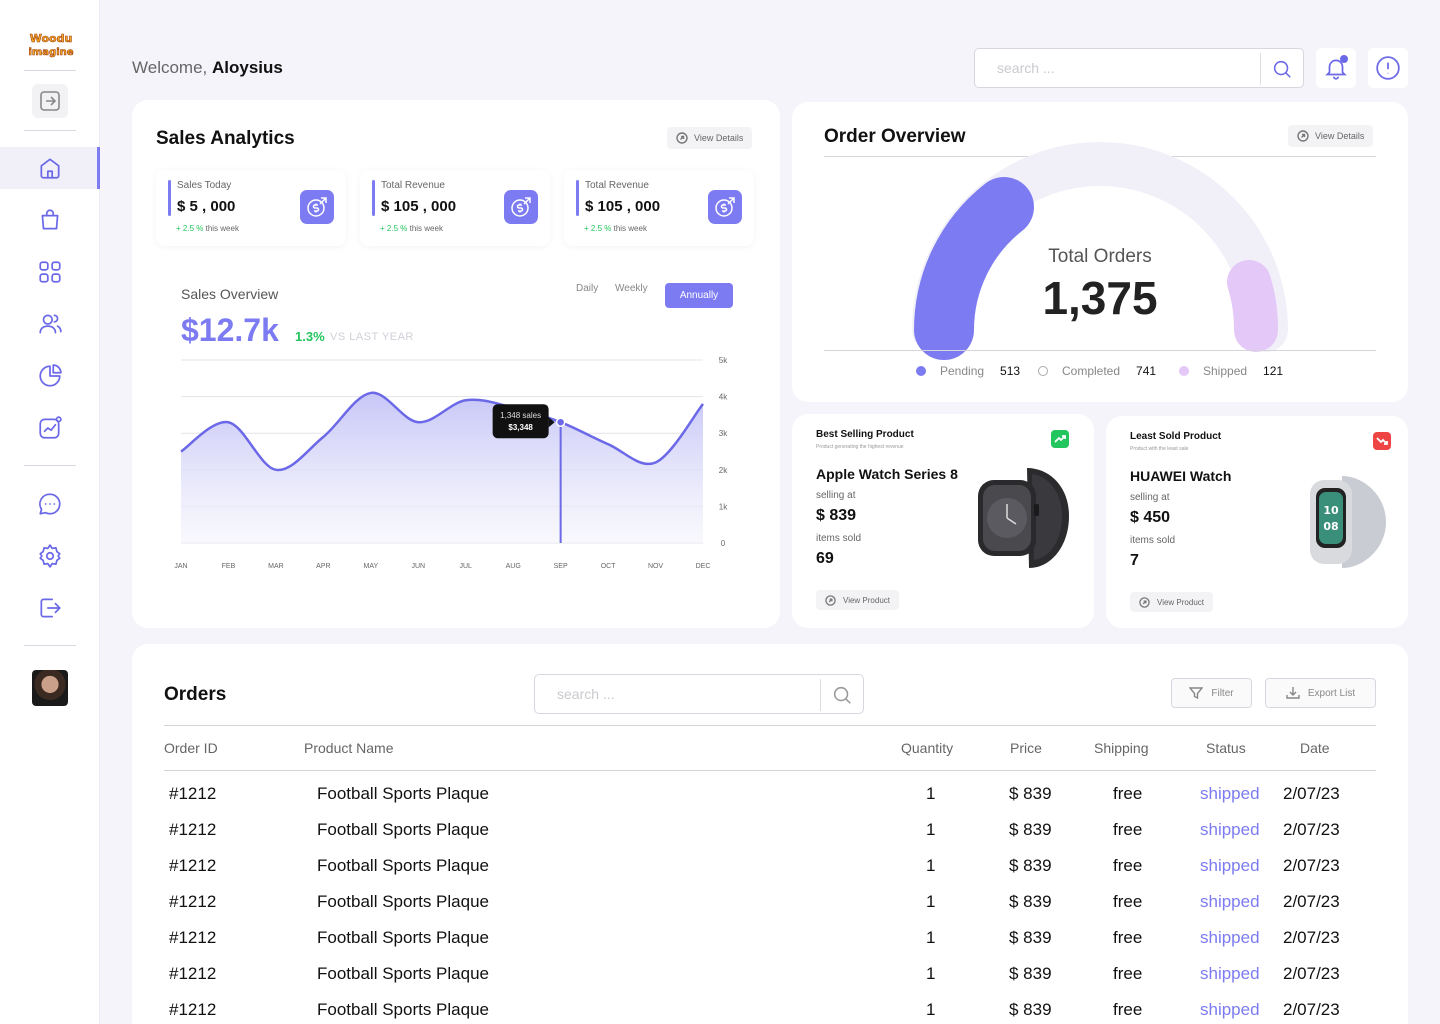 The height and width of the screenshot is (1024, 1440). I want to click on legend-dot, so click(921, 371).